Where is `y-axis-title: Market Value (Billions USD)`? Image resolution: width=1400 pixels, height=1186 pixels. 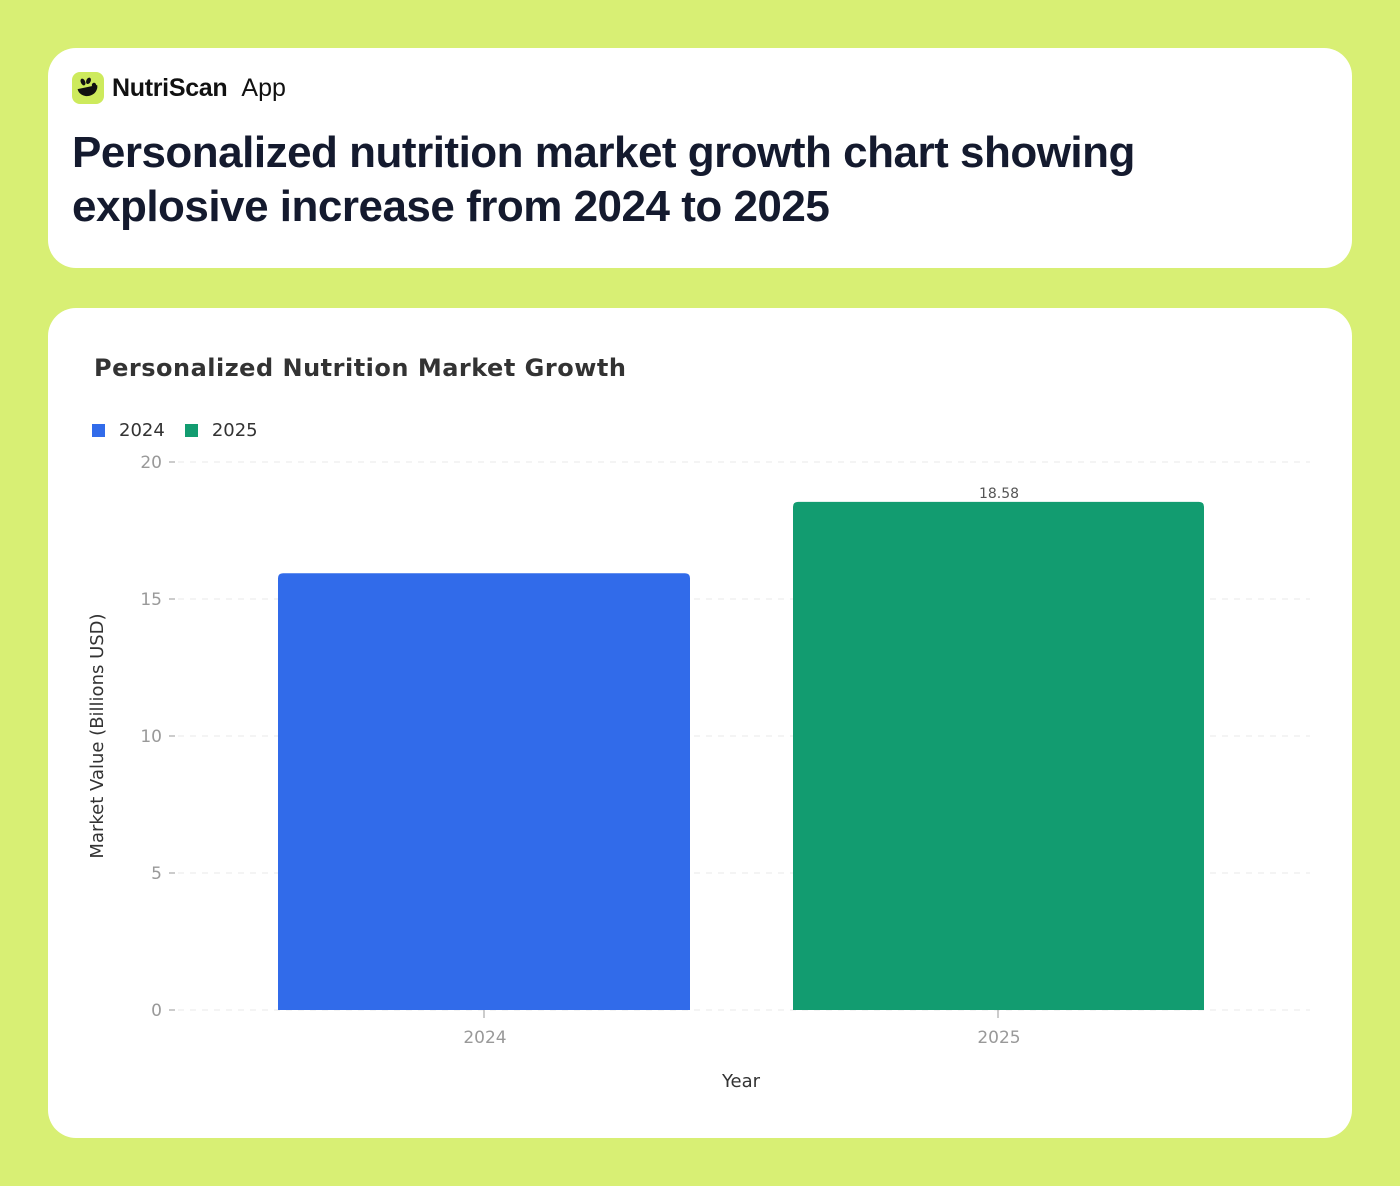
y-axis-title: Market Value (Billions USD) is located at coordinates (97, 735).